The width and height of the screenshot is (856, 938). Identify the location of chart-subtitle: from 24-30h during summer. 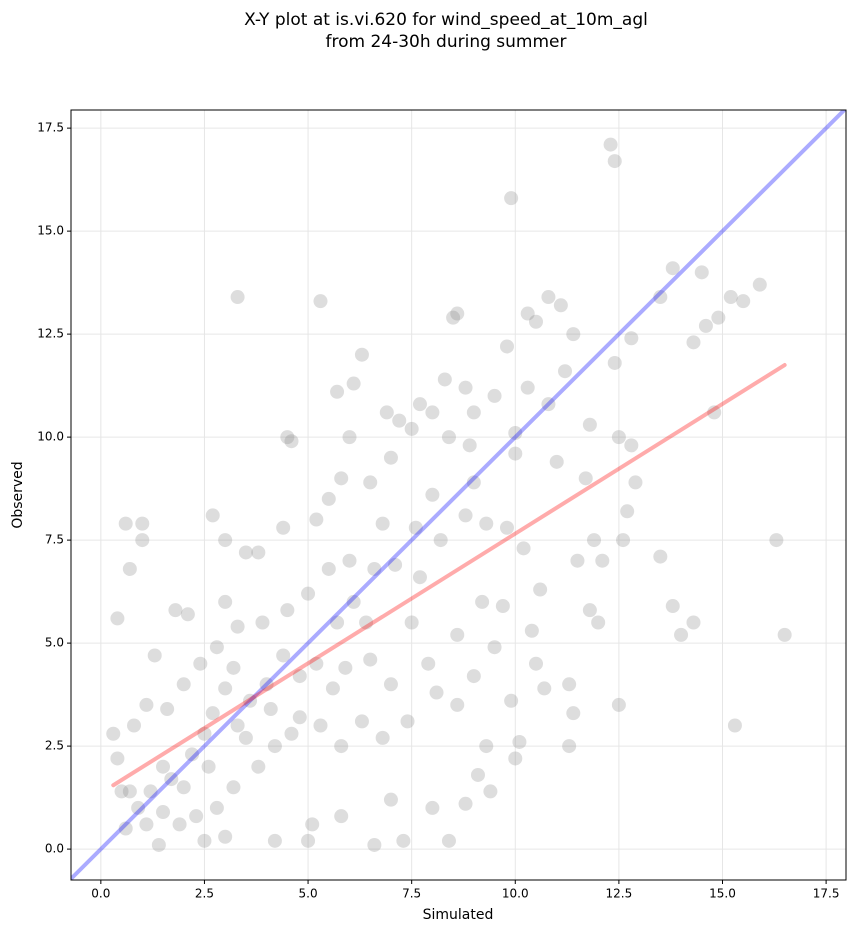
(446, 42).